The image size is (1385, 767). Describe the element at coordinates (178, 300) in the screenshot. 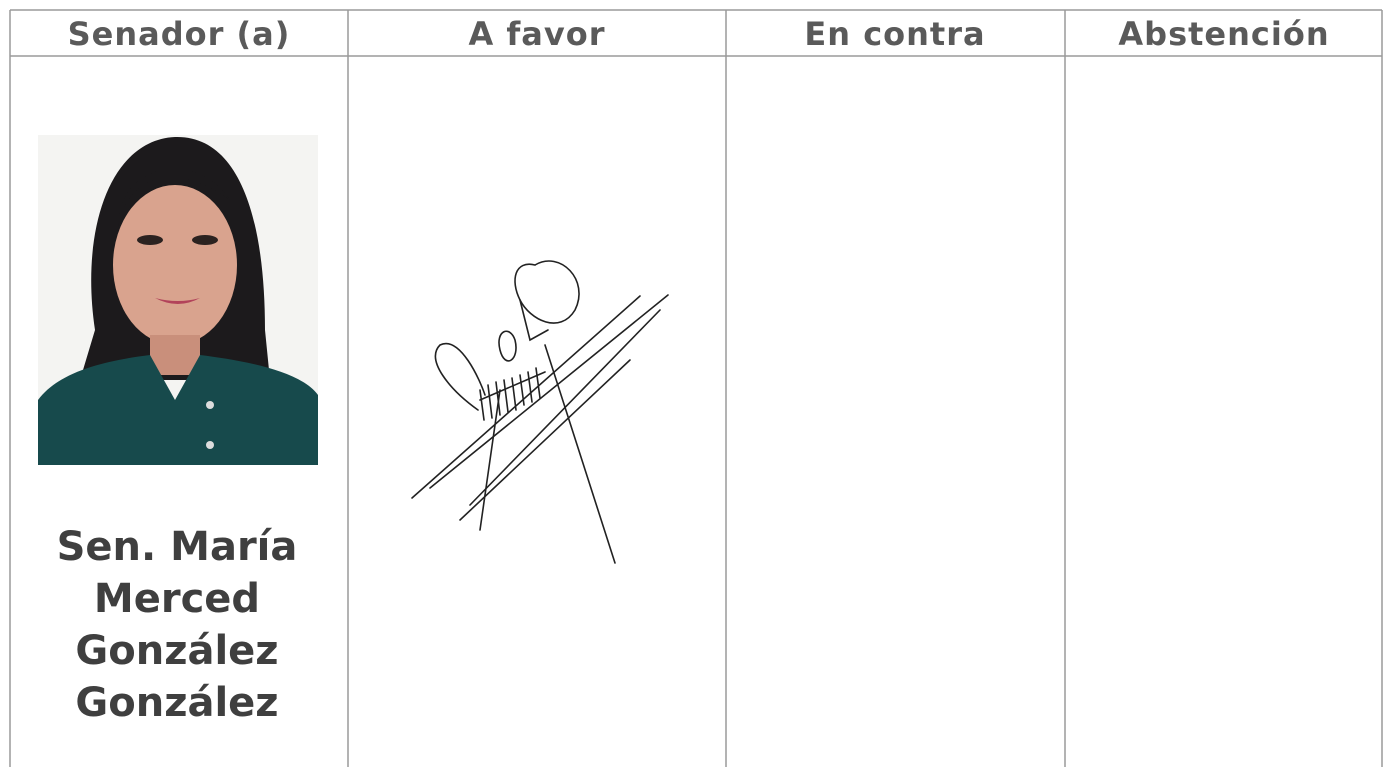

I see `senator-photo` at that location.